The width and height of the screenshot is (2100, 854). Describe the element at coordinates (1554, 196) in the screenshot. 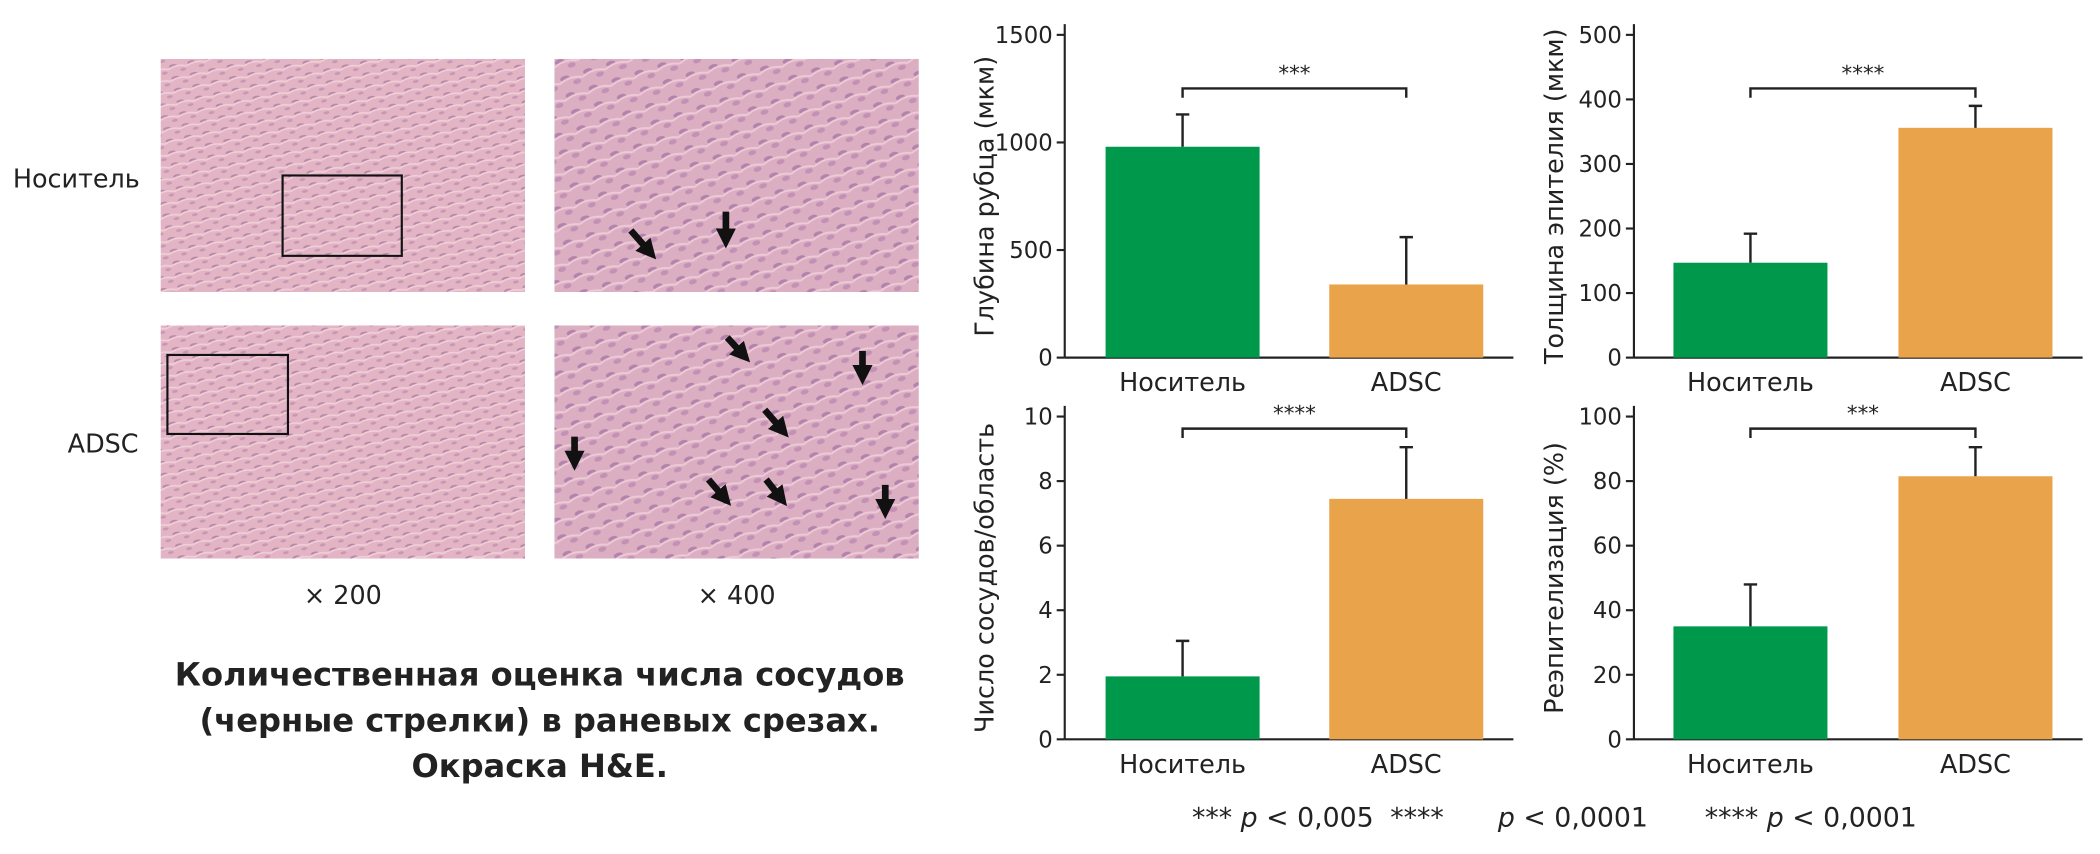

I see `y-axis-title: Толщина эпителия (мкм)` at that location.